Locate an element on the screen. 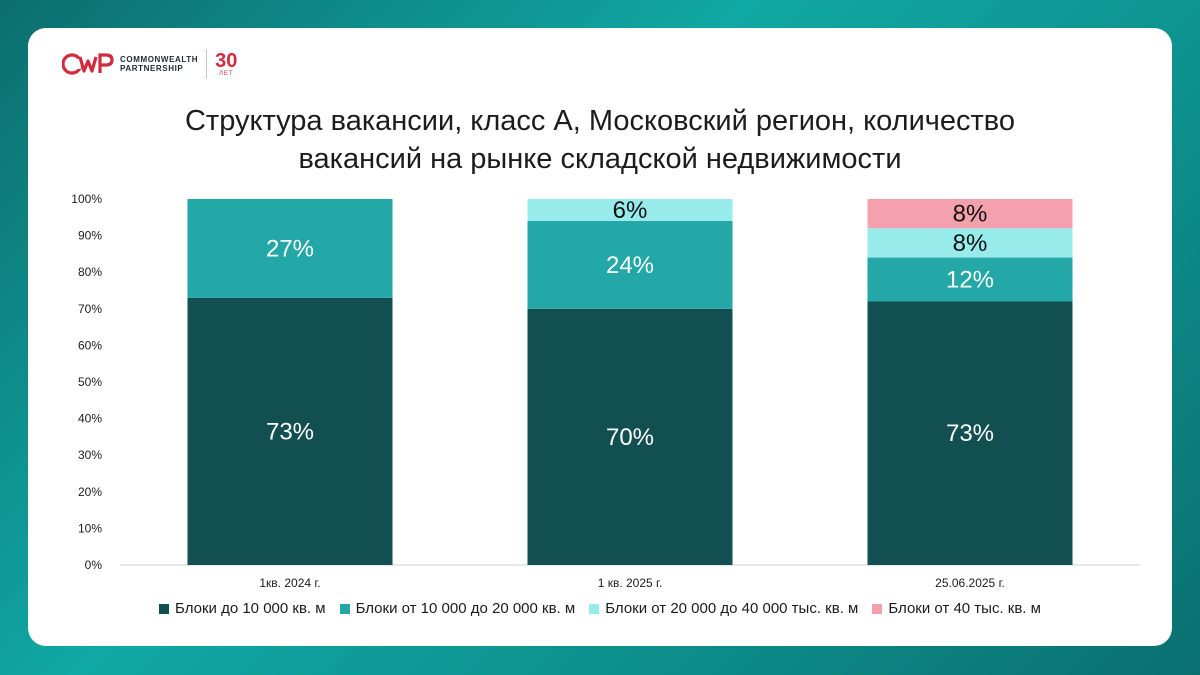 This screenshot has height=675, width=1200. data-label: 24% is located at coordinates (630, 265).